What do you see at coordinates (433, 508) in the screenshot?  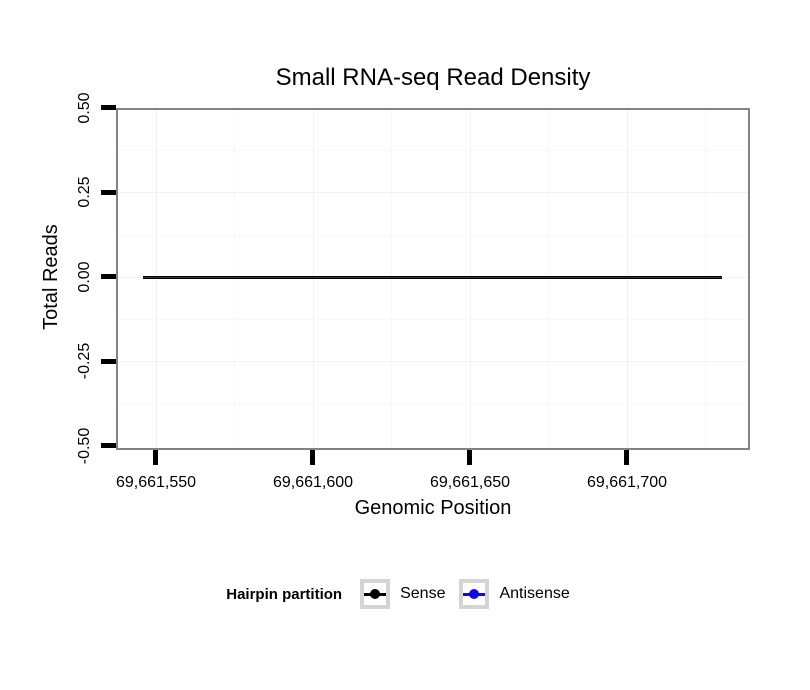 I see `x-axis-title: Genomic Position` at bounding box center [433, 508].